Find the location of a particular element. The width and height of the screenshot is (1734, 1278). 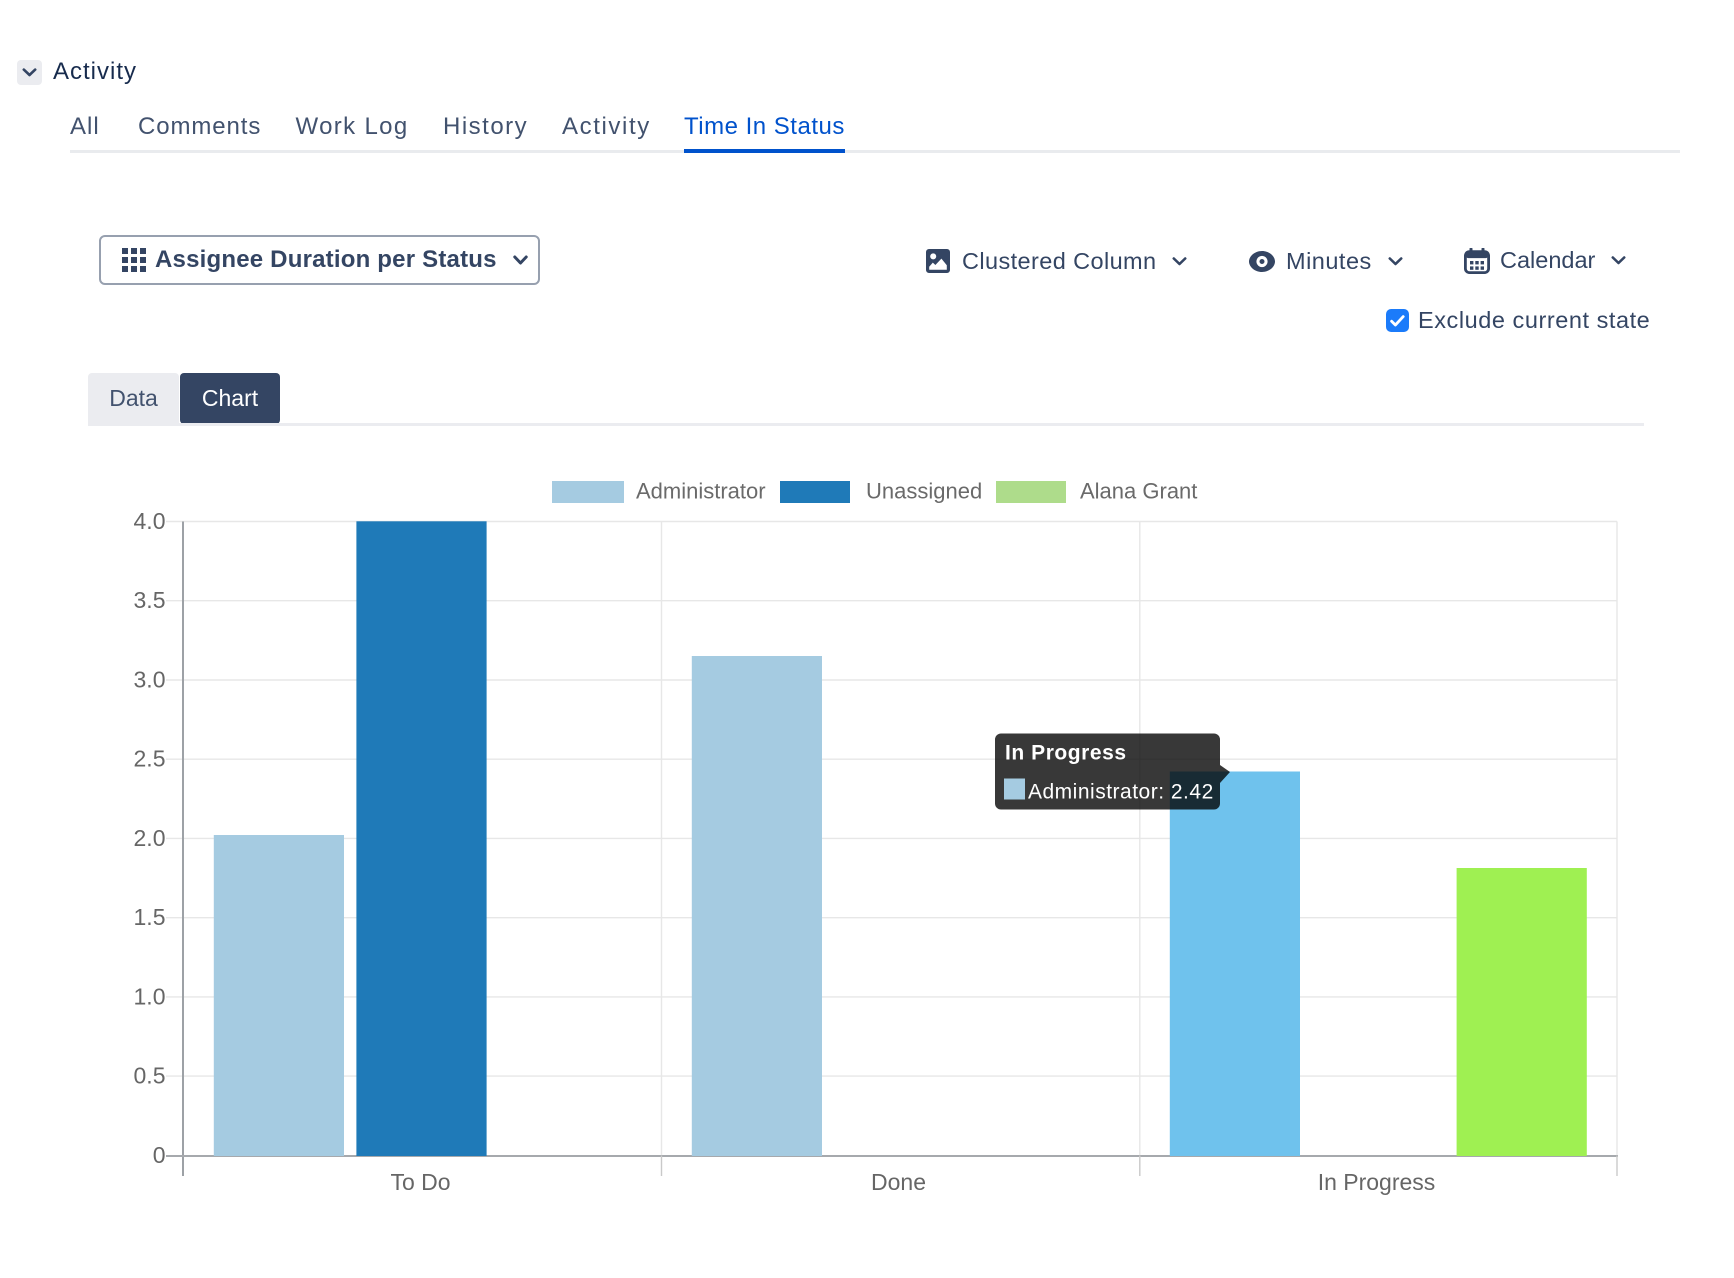

svg-text: 0 is located at coordinates (159, 1155).